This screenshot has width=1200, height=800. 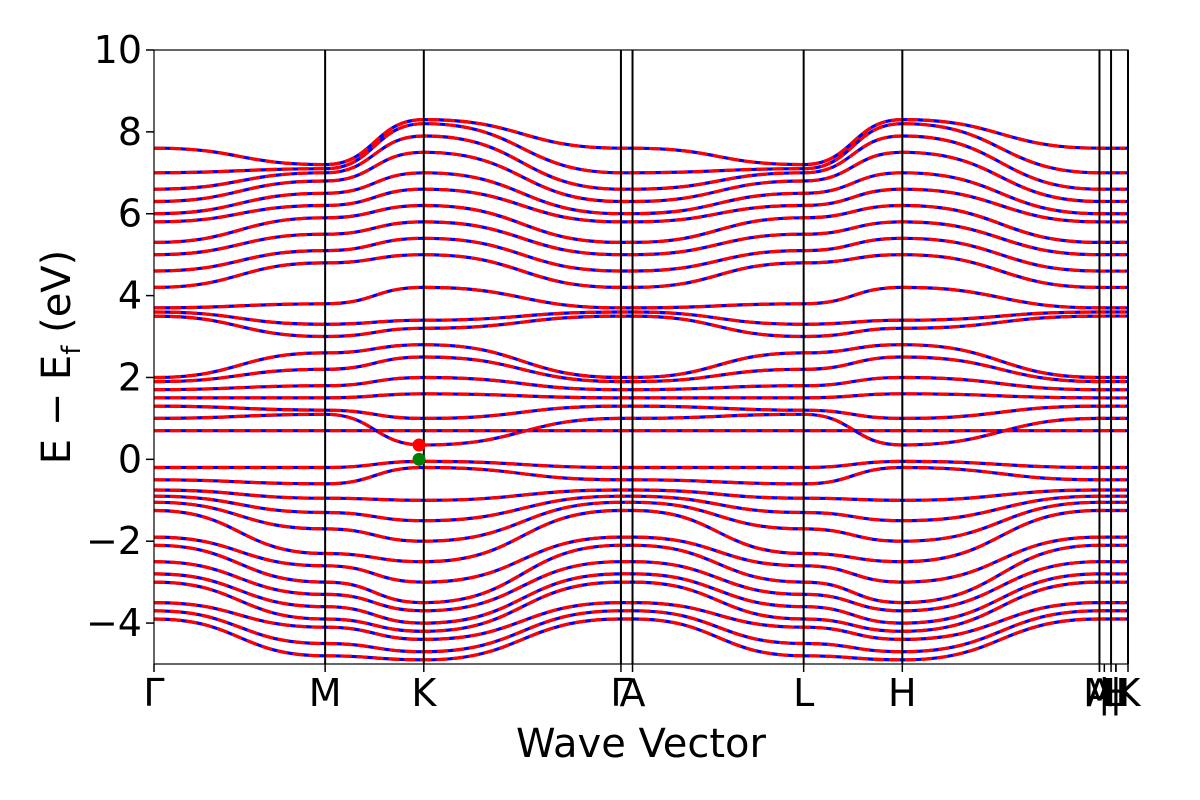 What do you see at coordinates (627, 559) in the screenshot?
I see `valence-band-6-dashed` at bounding box center [627, 559].